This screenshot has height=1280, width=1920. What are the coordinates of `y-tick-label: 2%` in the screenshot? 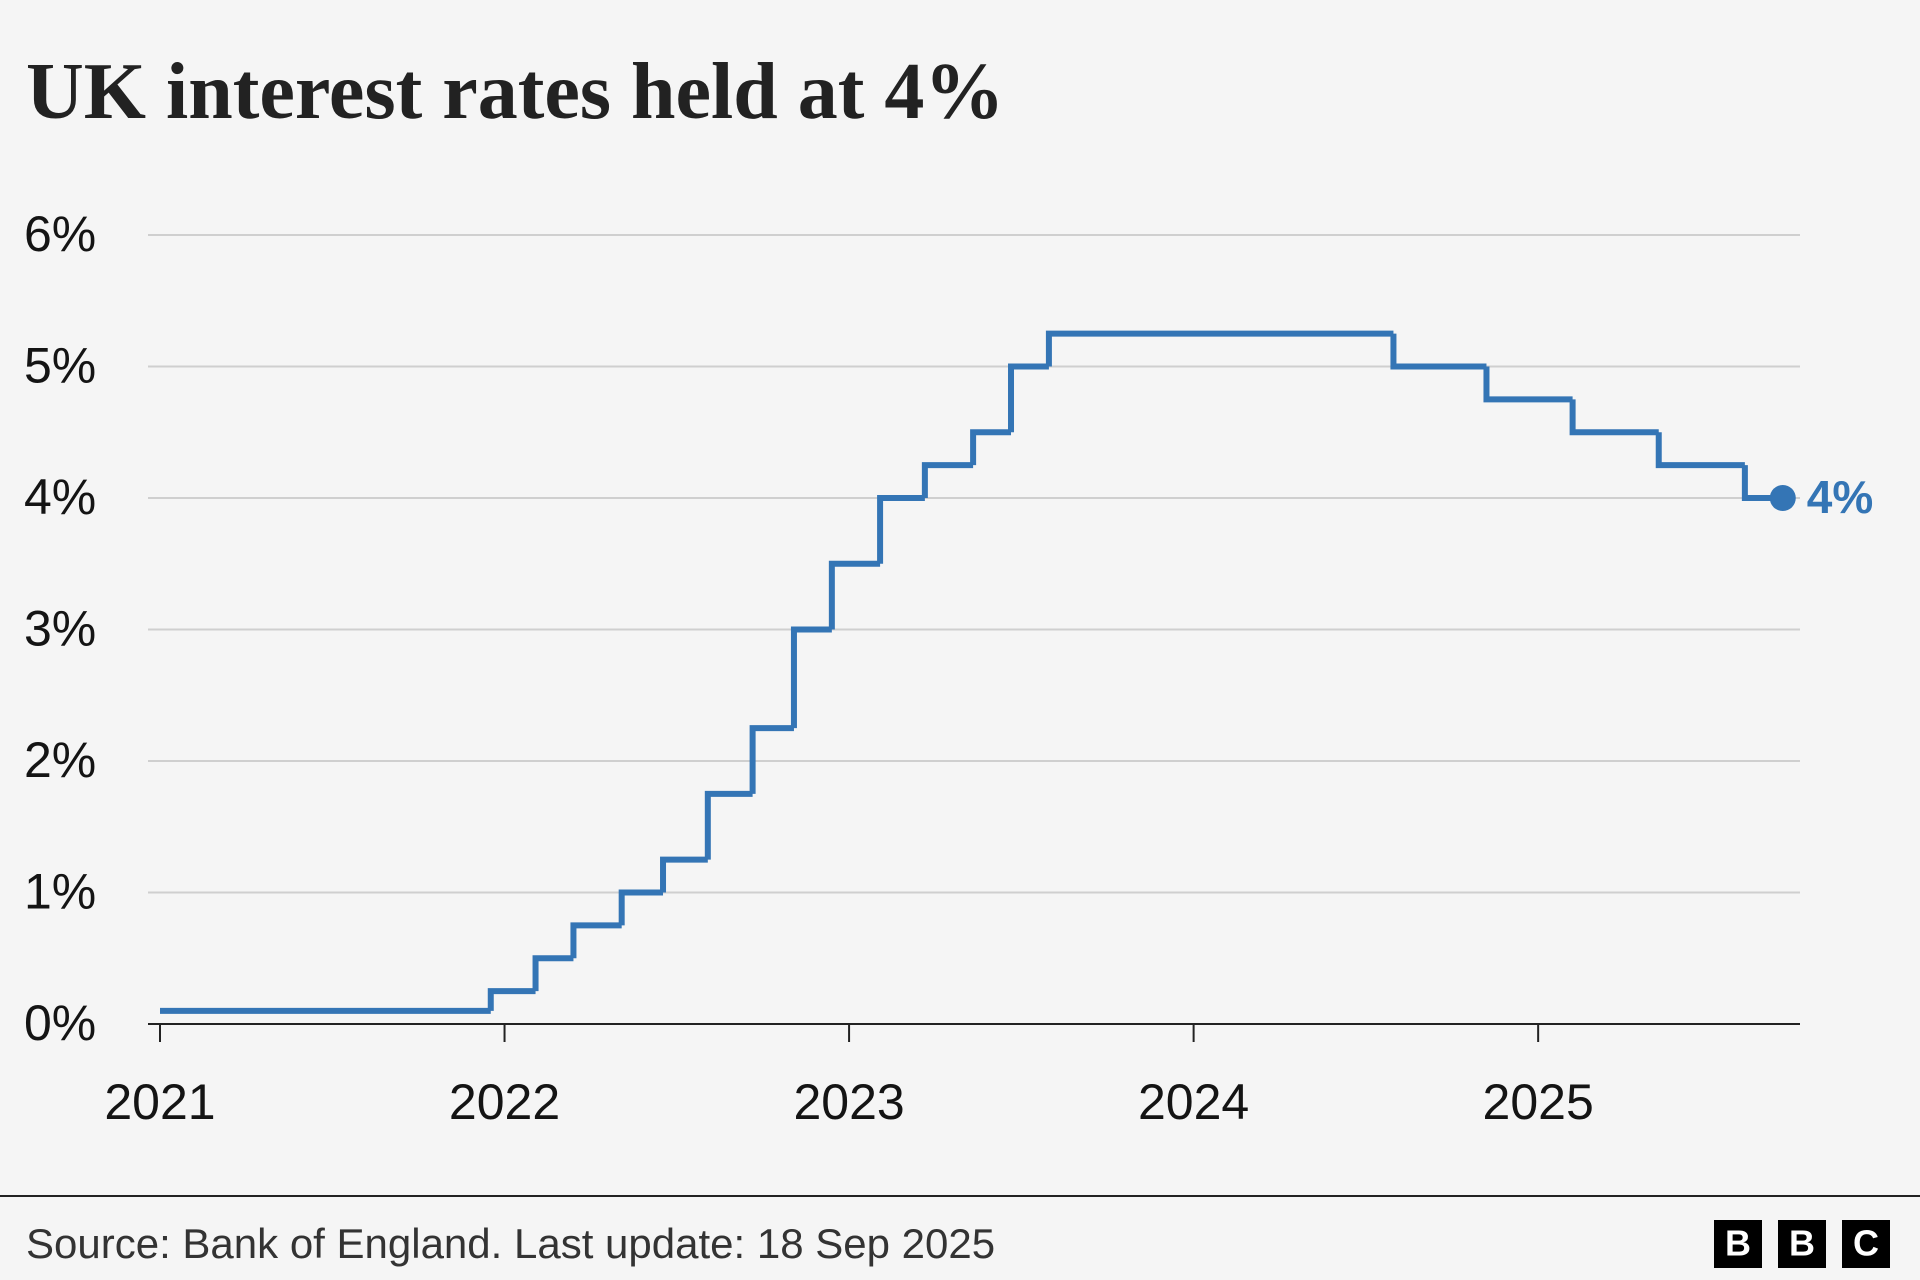 It's located at (60, 760).